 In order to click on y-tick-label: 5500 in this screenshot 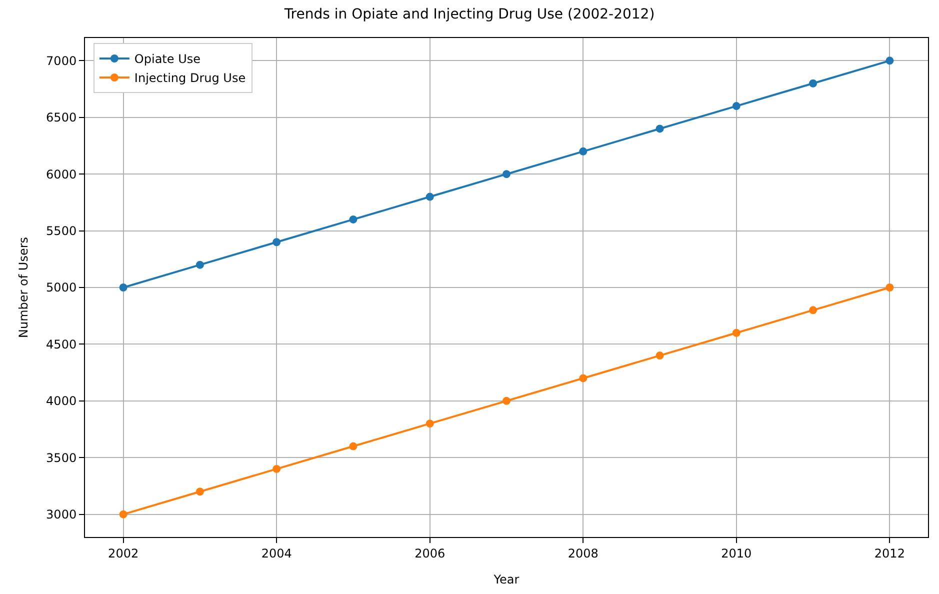, I will do `click(61, 231)`.